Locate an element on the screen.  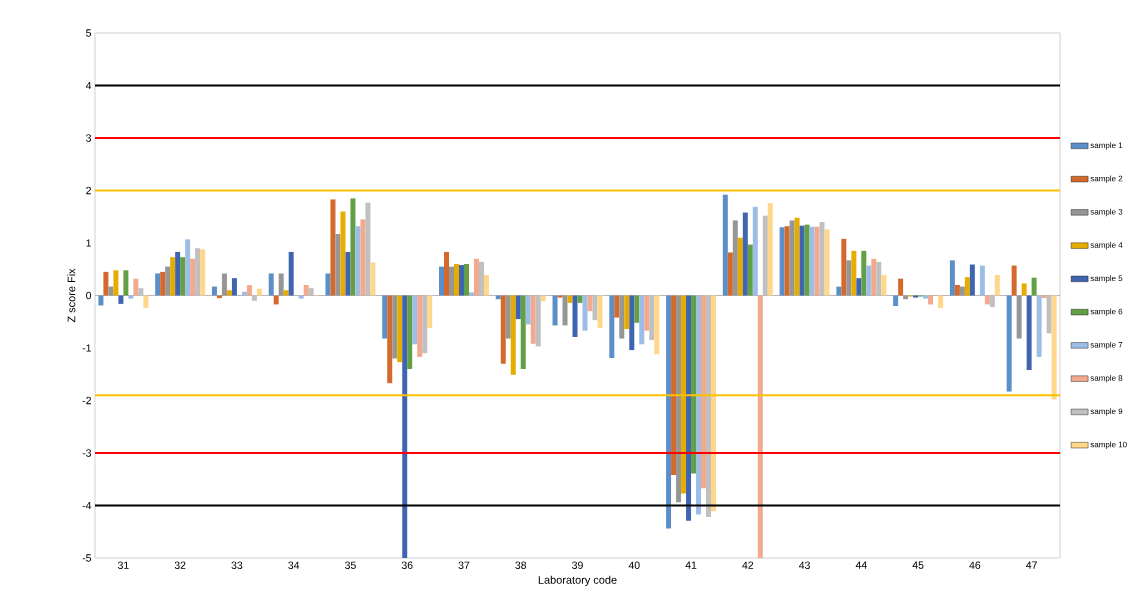
x-tick-label: 35 is located at coordinates (350, 565).